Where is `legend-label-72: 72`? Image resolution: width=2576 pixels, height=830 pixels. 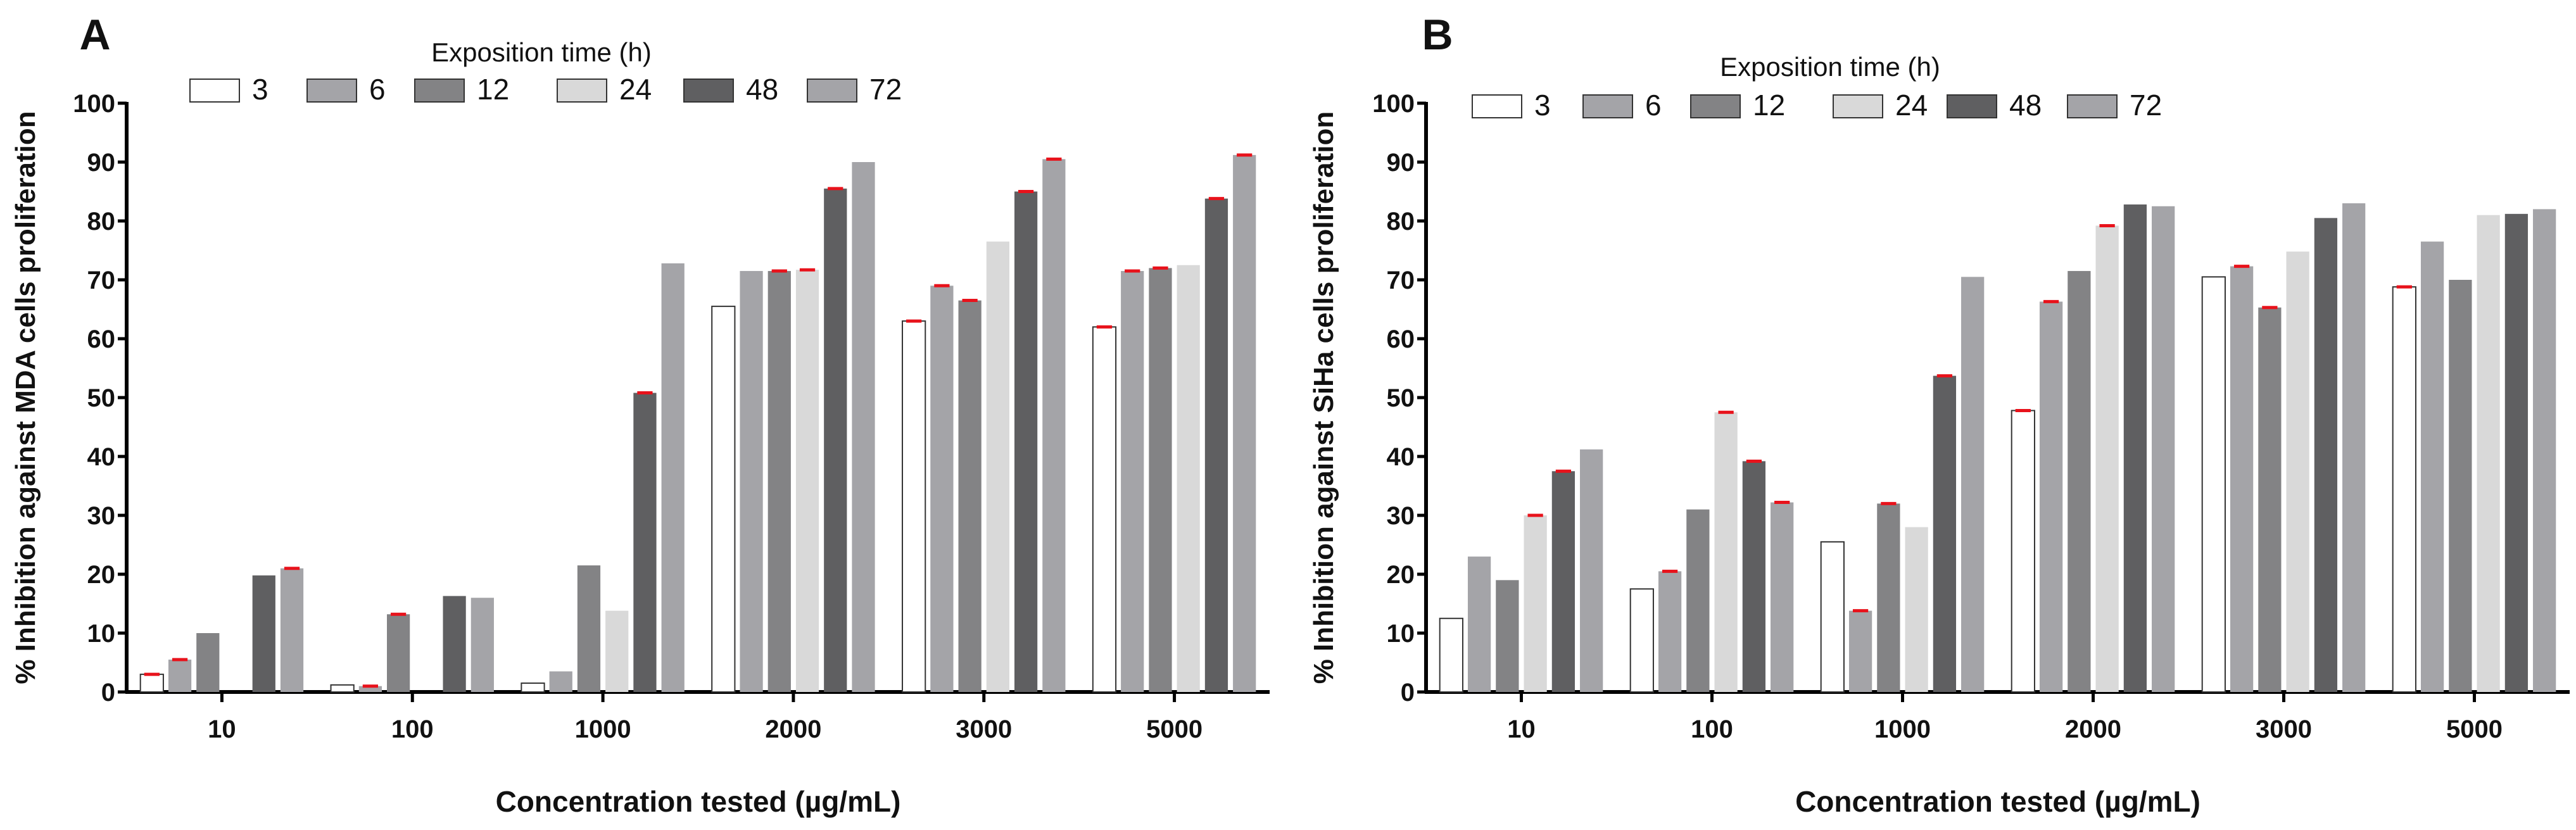 legend-label-72: 72 is located at coordinates (2146, 105).